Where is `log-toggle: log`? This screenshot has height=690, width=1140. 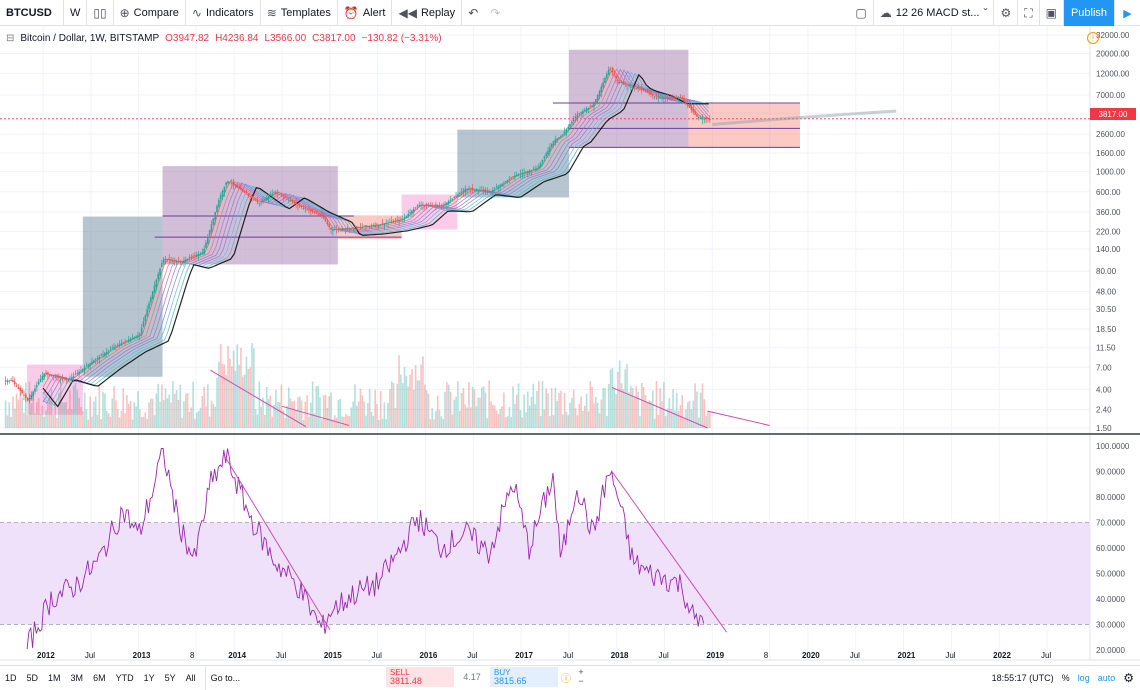 log-toggle: log is located at coordinates (1083, 678).